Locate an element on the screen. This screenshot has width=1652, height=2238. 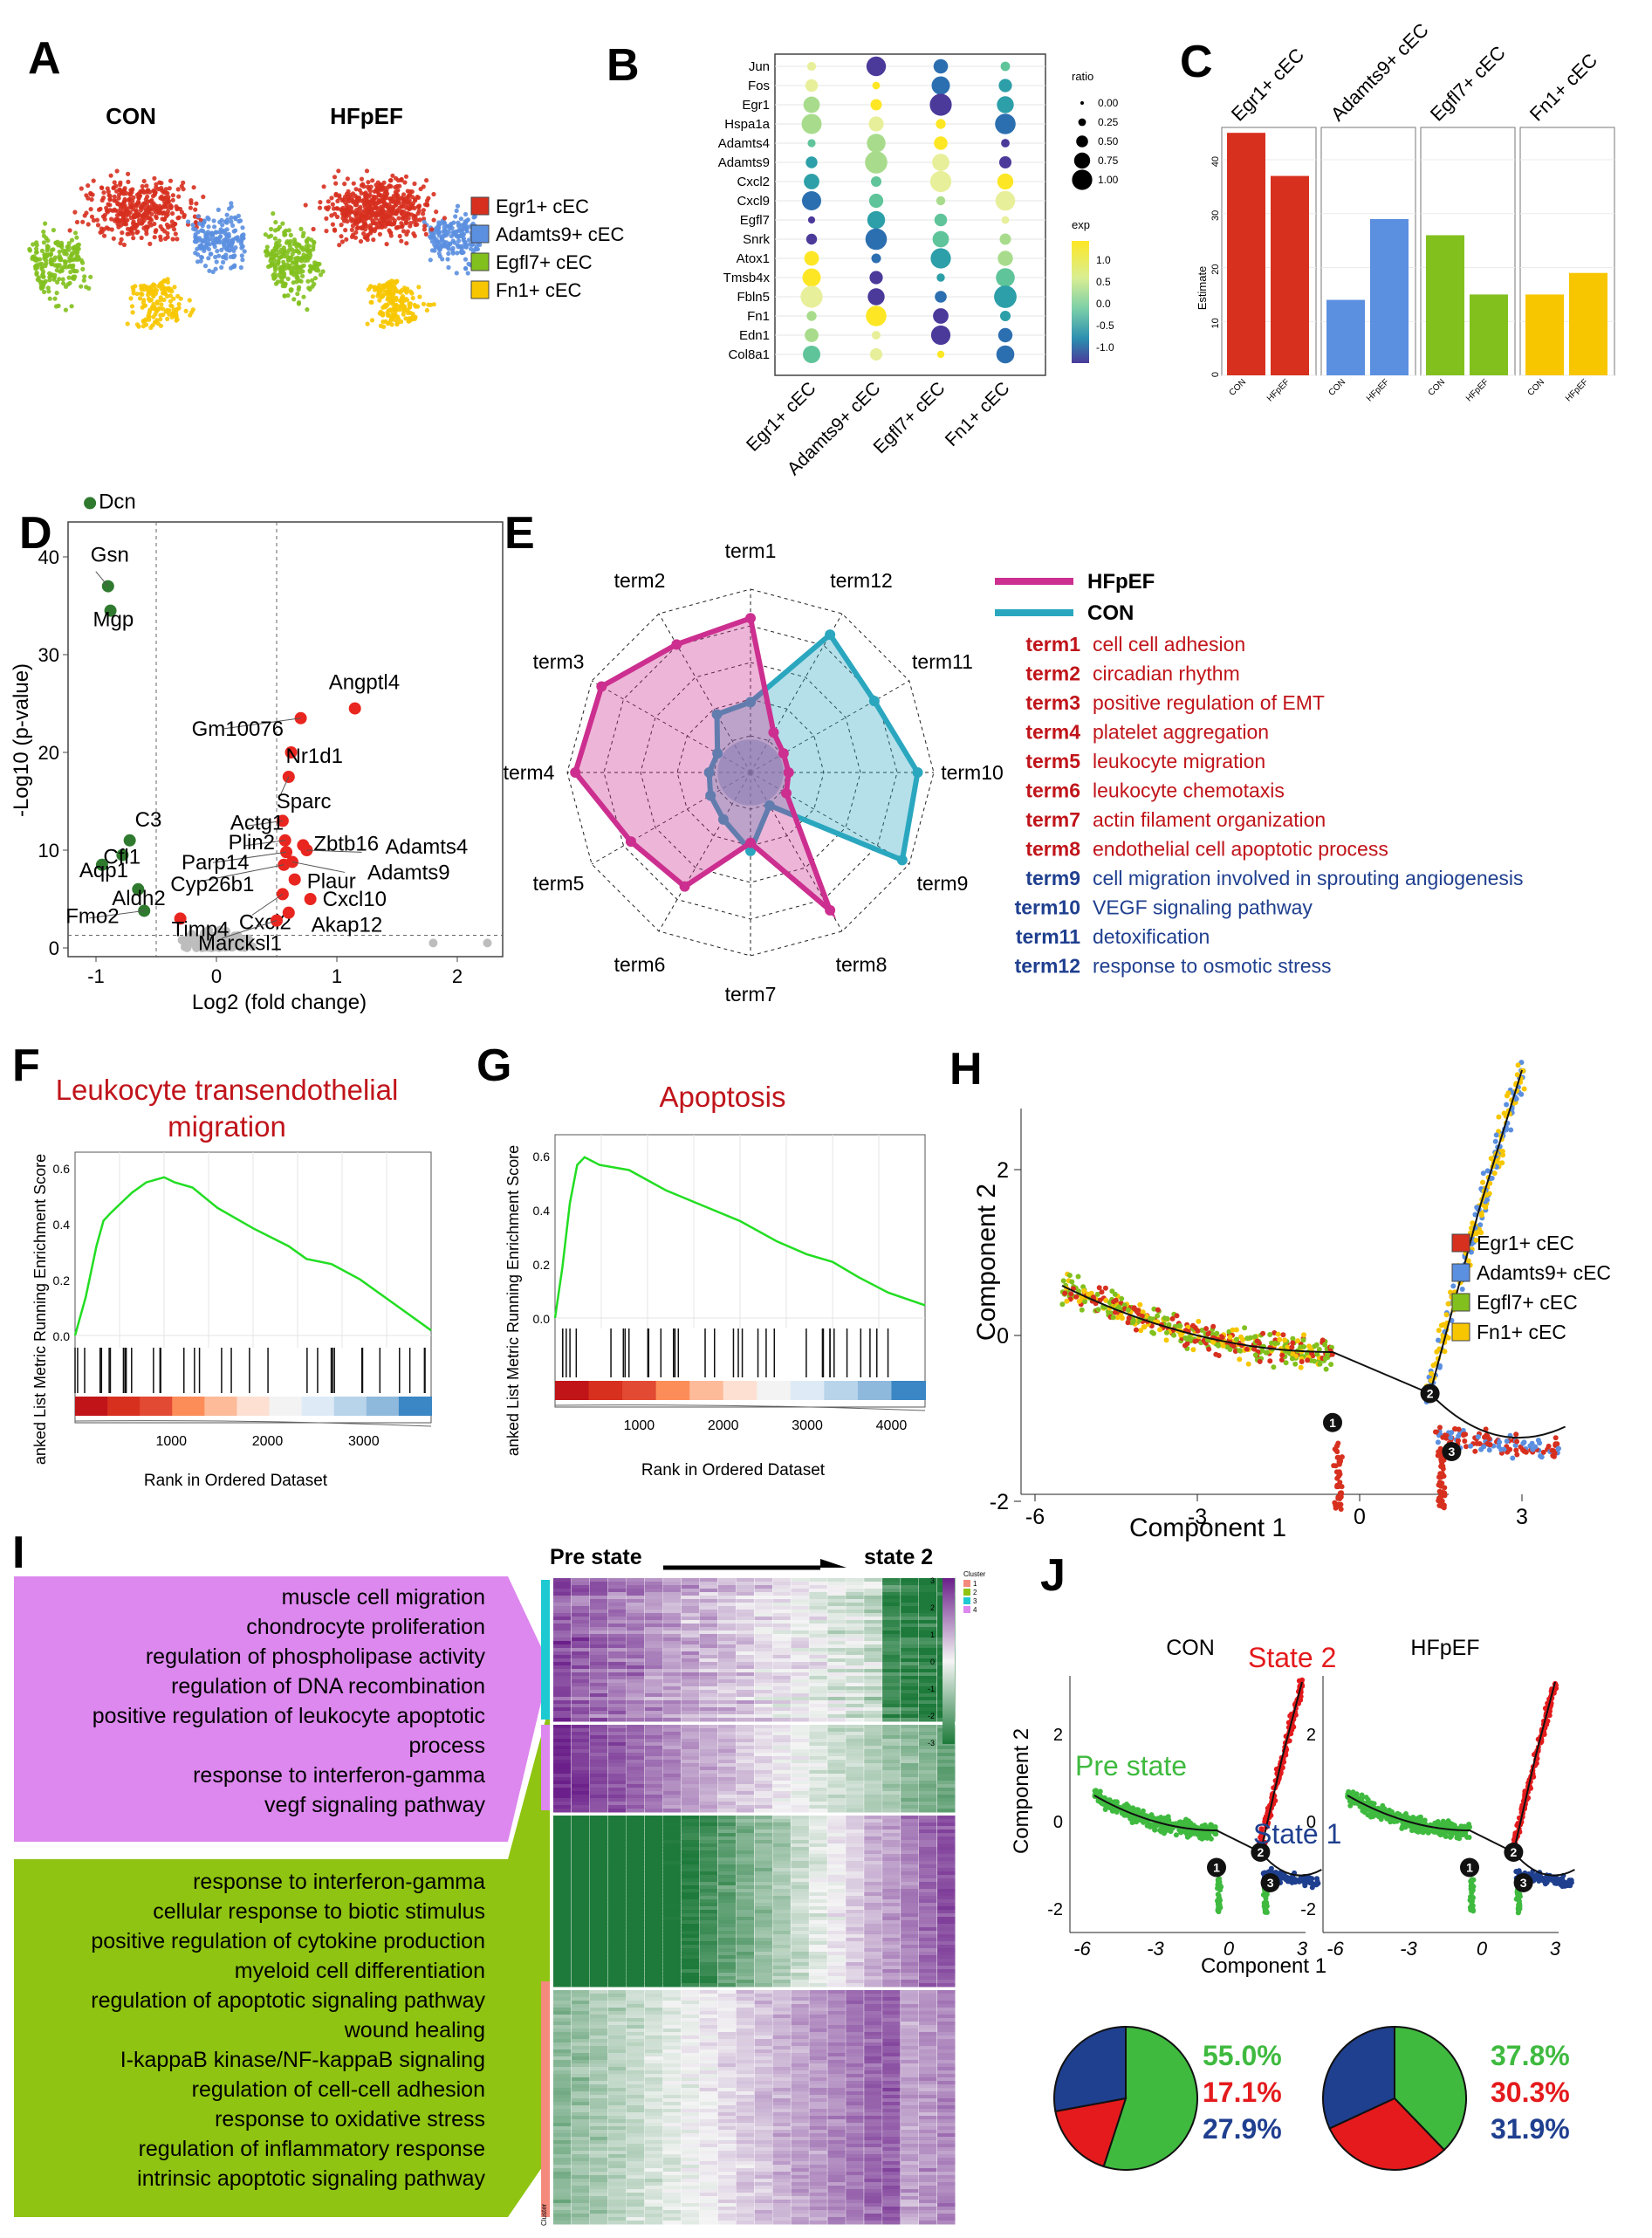
go-term-pink: regulation of phospholipase activity is located at coordinates (316, 1657).